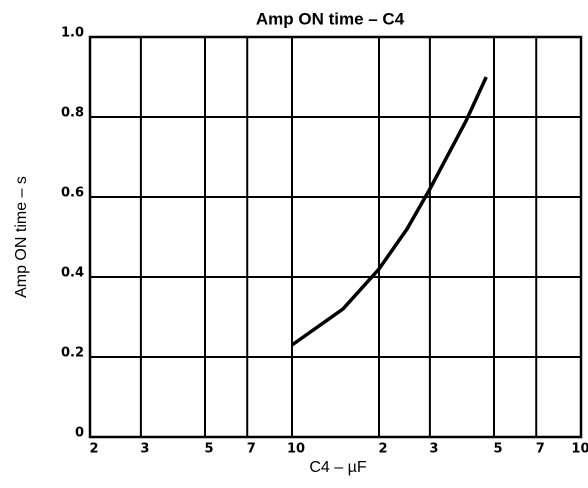 The height and width of the screenshot is (488, 588). Describe the element at coordinates (72, 353) in the screenshot. I see `y-tick-label: 0.2` at that location.